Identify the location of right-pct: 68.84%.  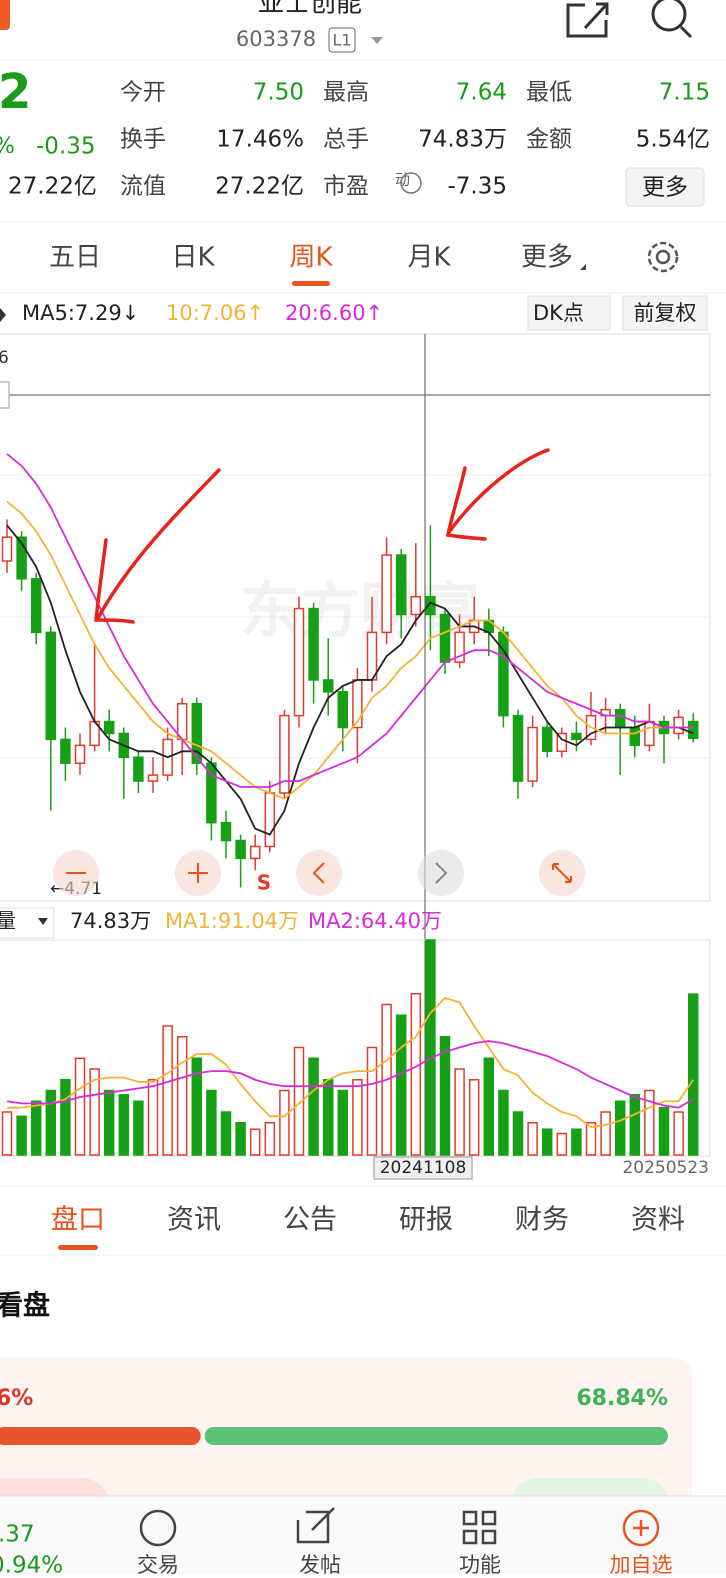
(622, 1398).